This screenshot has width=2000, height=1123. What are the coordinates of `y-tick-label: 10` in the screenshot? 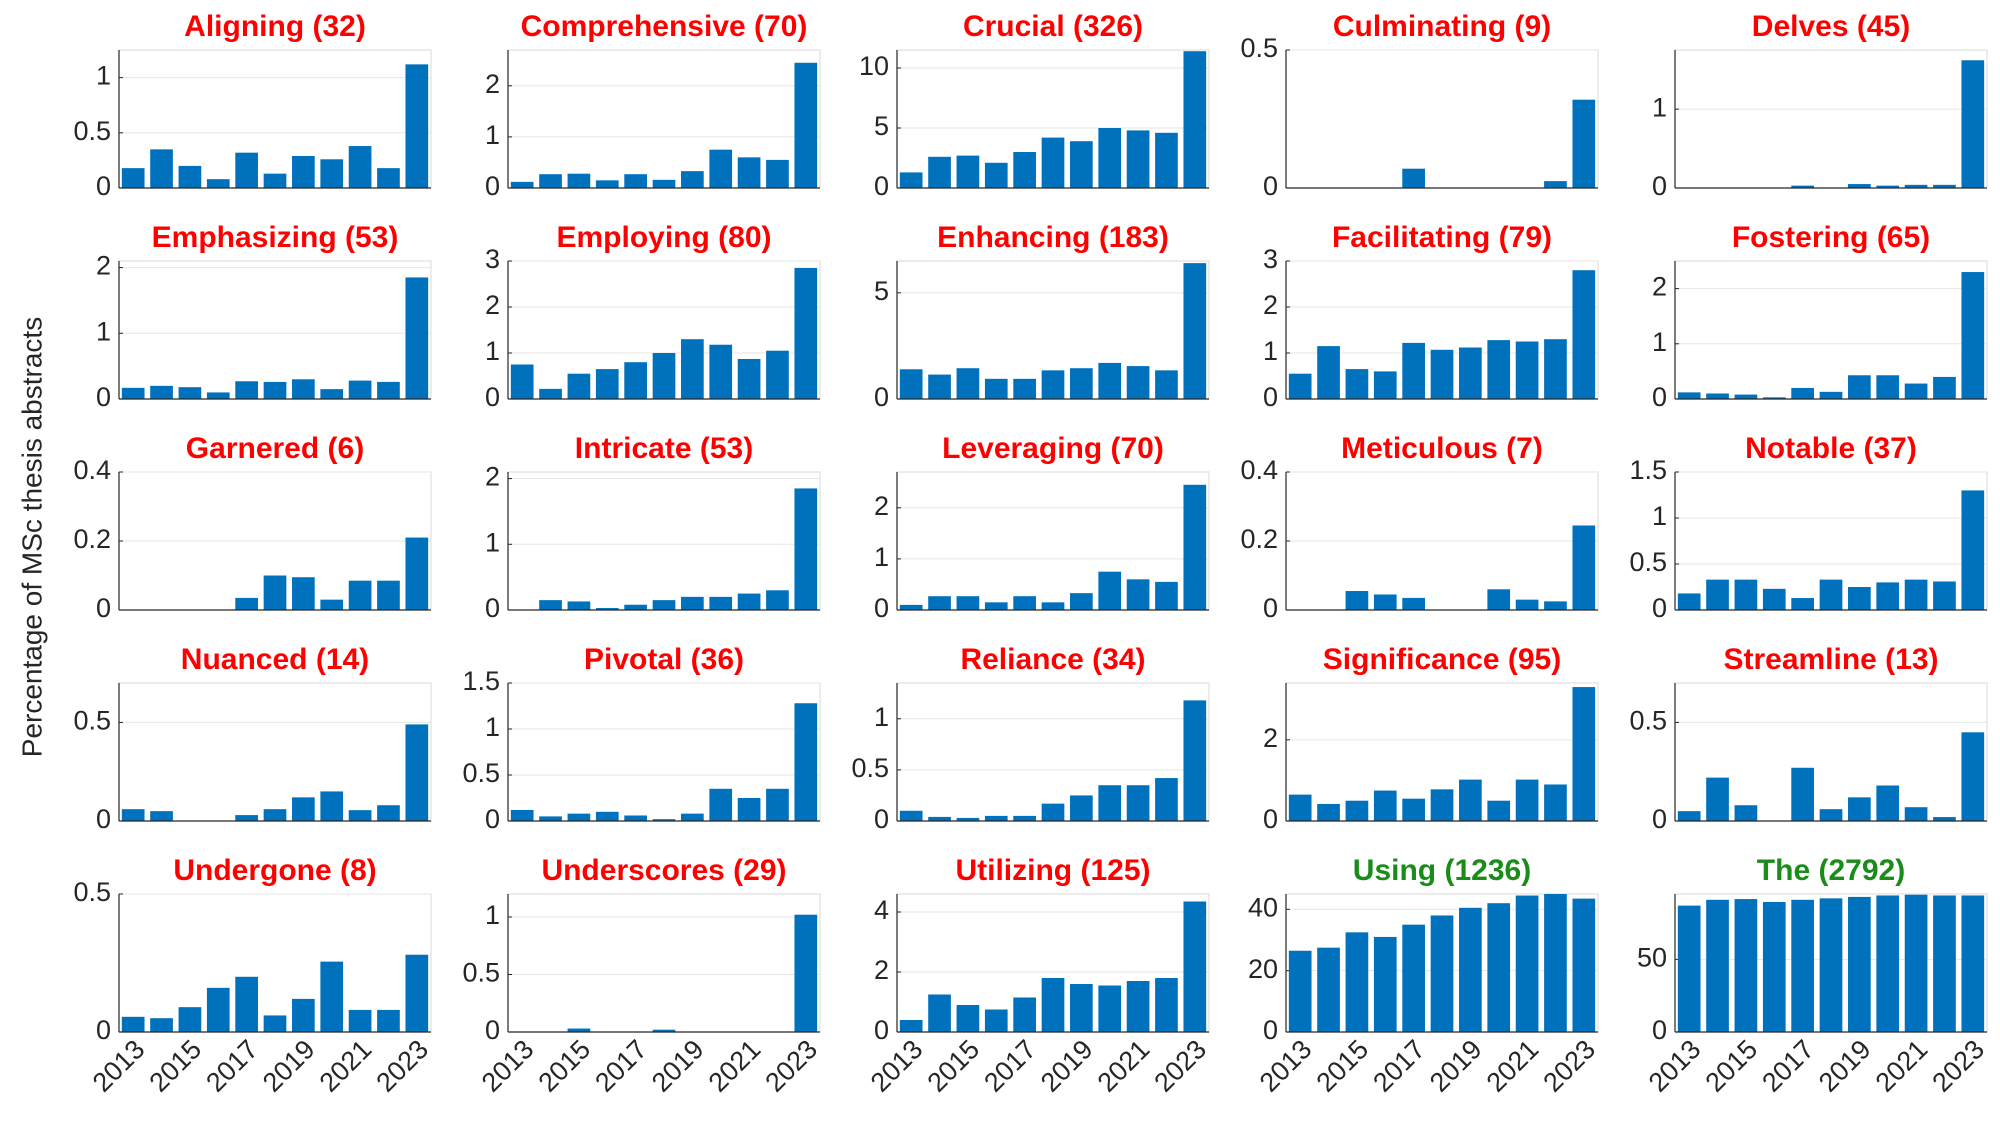 It's located at (874, 66).